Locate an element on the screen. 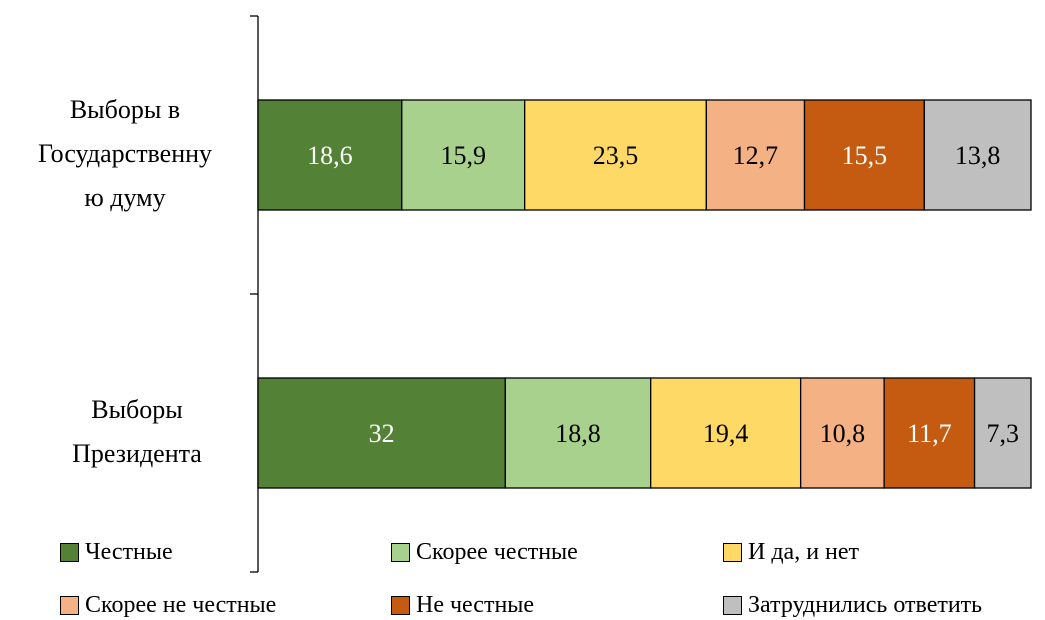 This screenshot has width=1045, height=620. data-label: 23,5 is located at coordinates (616, 155).